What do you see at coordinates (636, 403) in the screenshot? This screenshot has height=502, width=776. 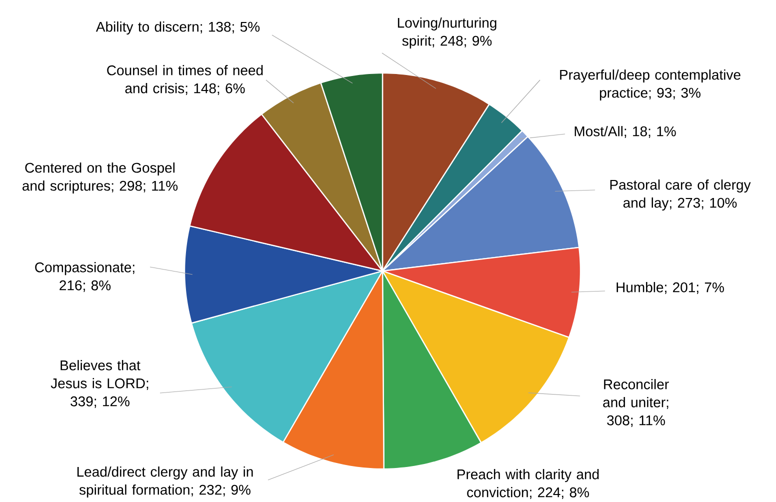 I see `slice-label: Reconciler and uniter; 308; 11%` at bounding box center [636, 403].